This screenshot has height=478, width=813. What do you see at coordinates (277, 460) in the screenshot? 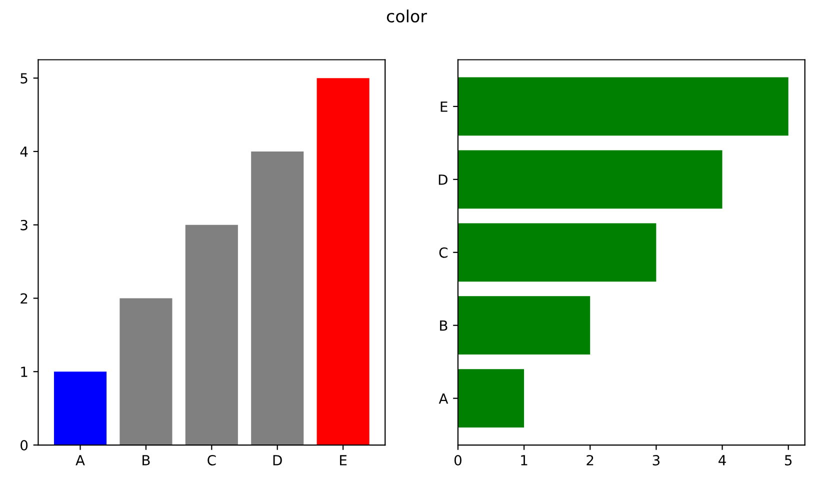
I see `x-tick-label: D` at bounding box center [277, 460].